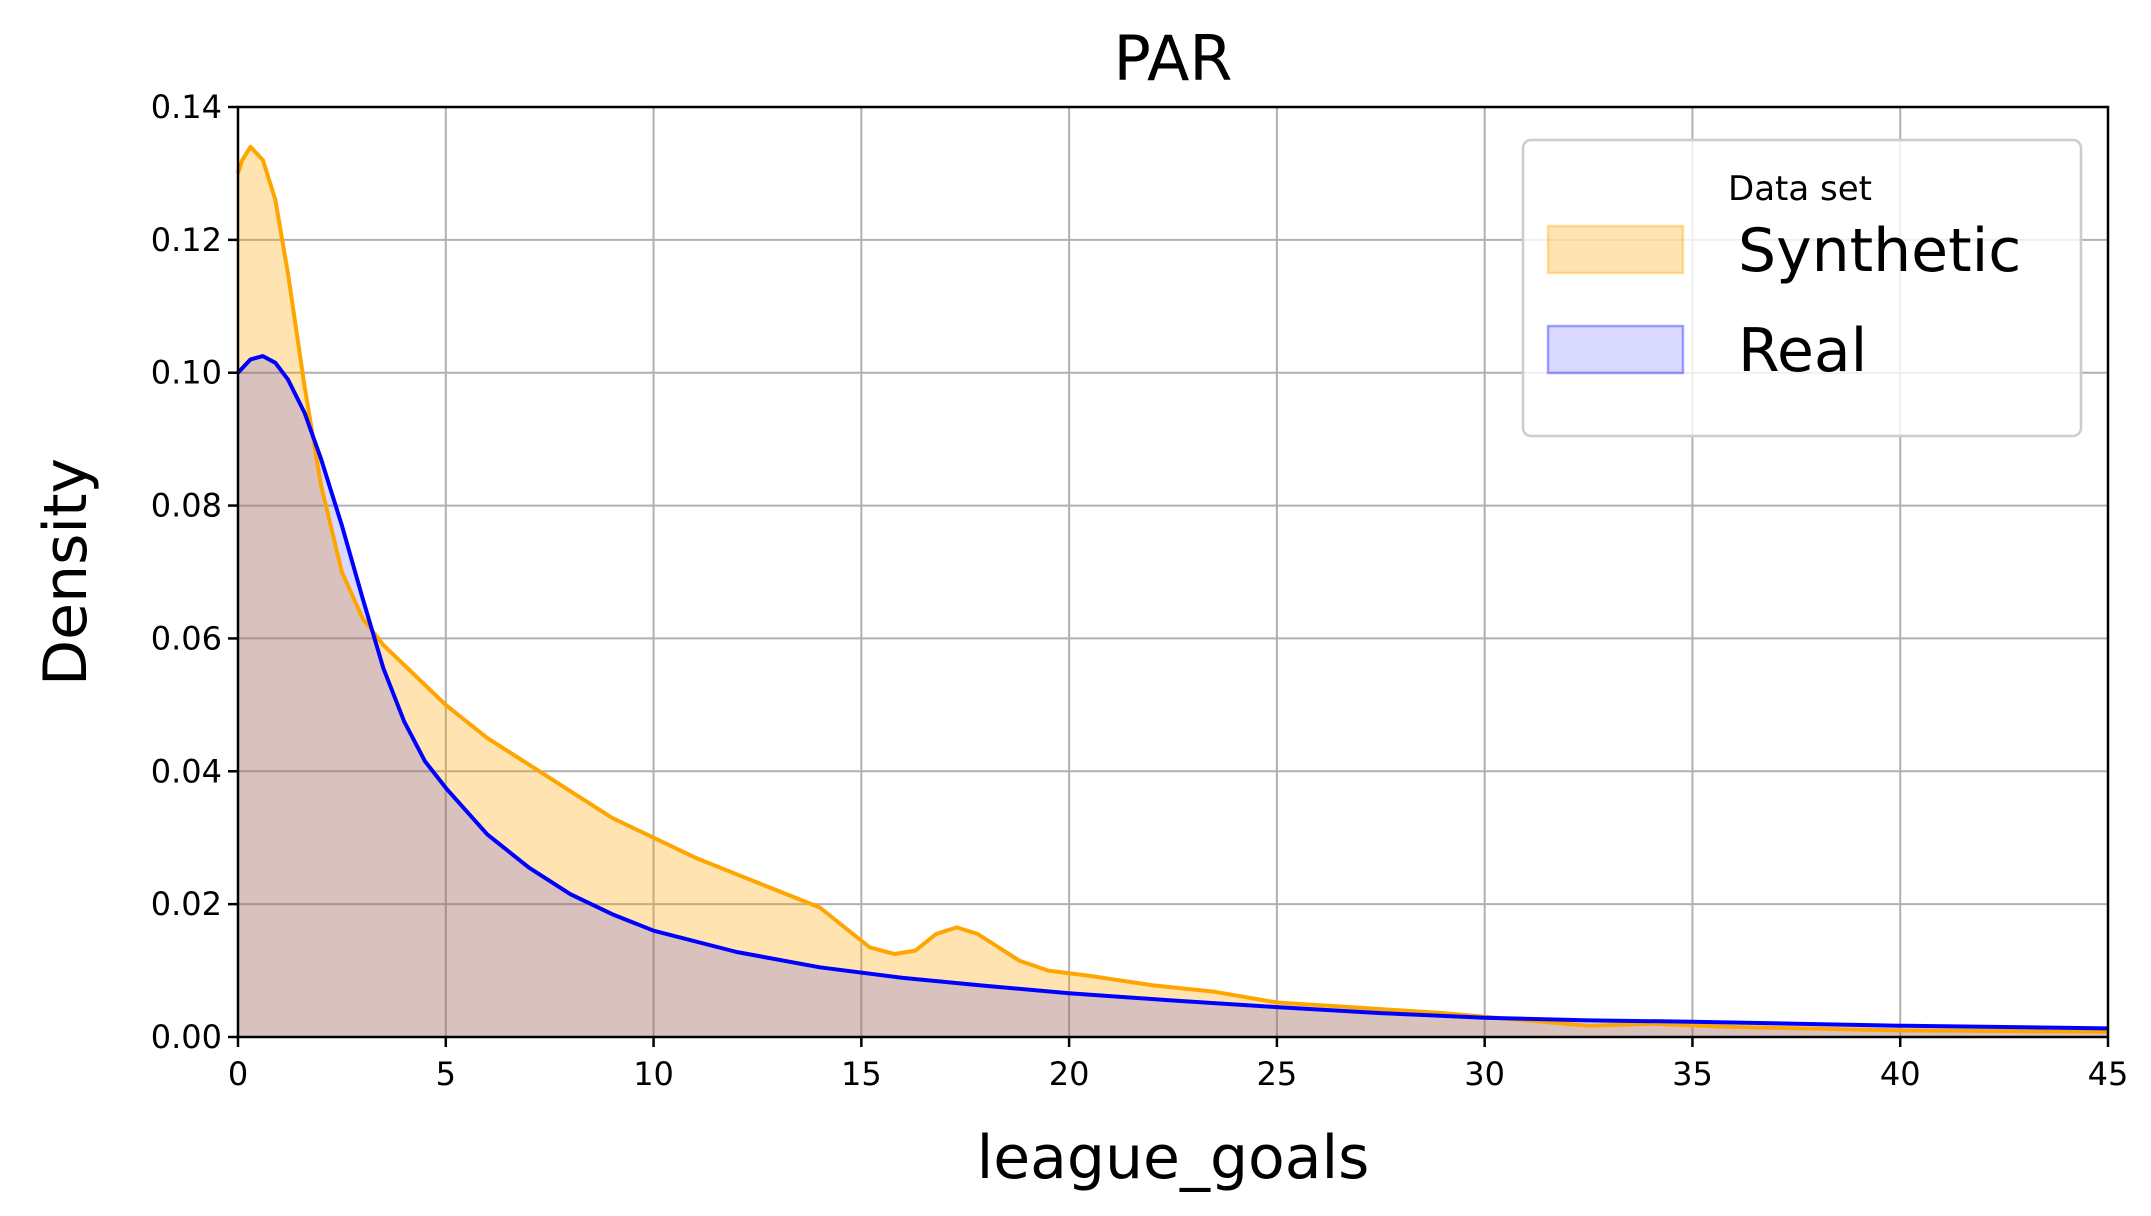 Image resolution: width=2151 pixels, height=1216 pixels. What do you see at coordinates (238, 1074) in the screenshot?
I see `x-tick-label: 0` at bounding box center [238, 1074].